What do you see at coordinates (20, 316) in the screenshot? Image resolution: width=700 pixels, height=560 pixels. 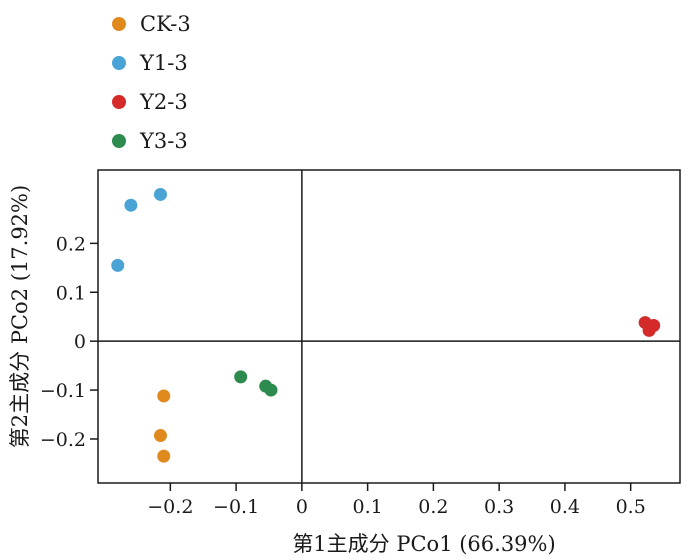 I see `y-axis-label: 第2主成分 PCo2 (17.92%)` at bounding box center [20, 316].